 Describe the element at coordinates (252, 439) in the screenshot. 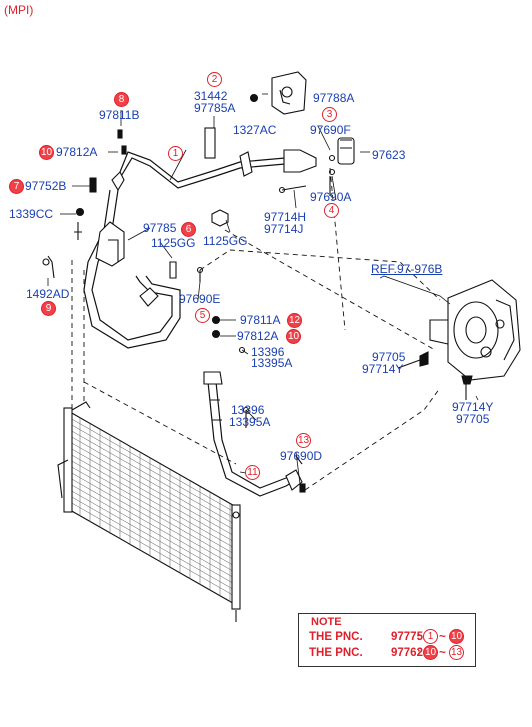

I see `liquid-pipe` at that location.